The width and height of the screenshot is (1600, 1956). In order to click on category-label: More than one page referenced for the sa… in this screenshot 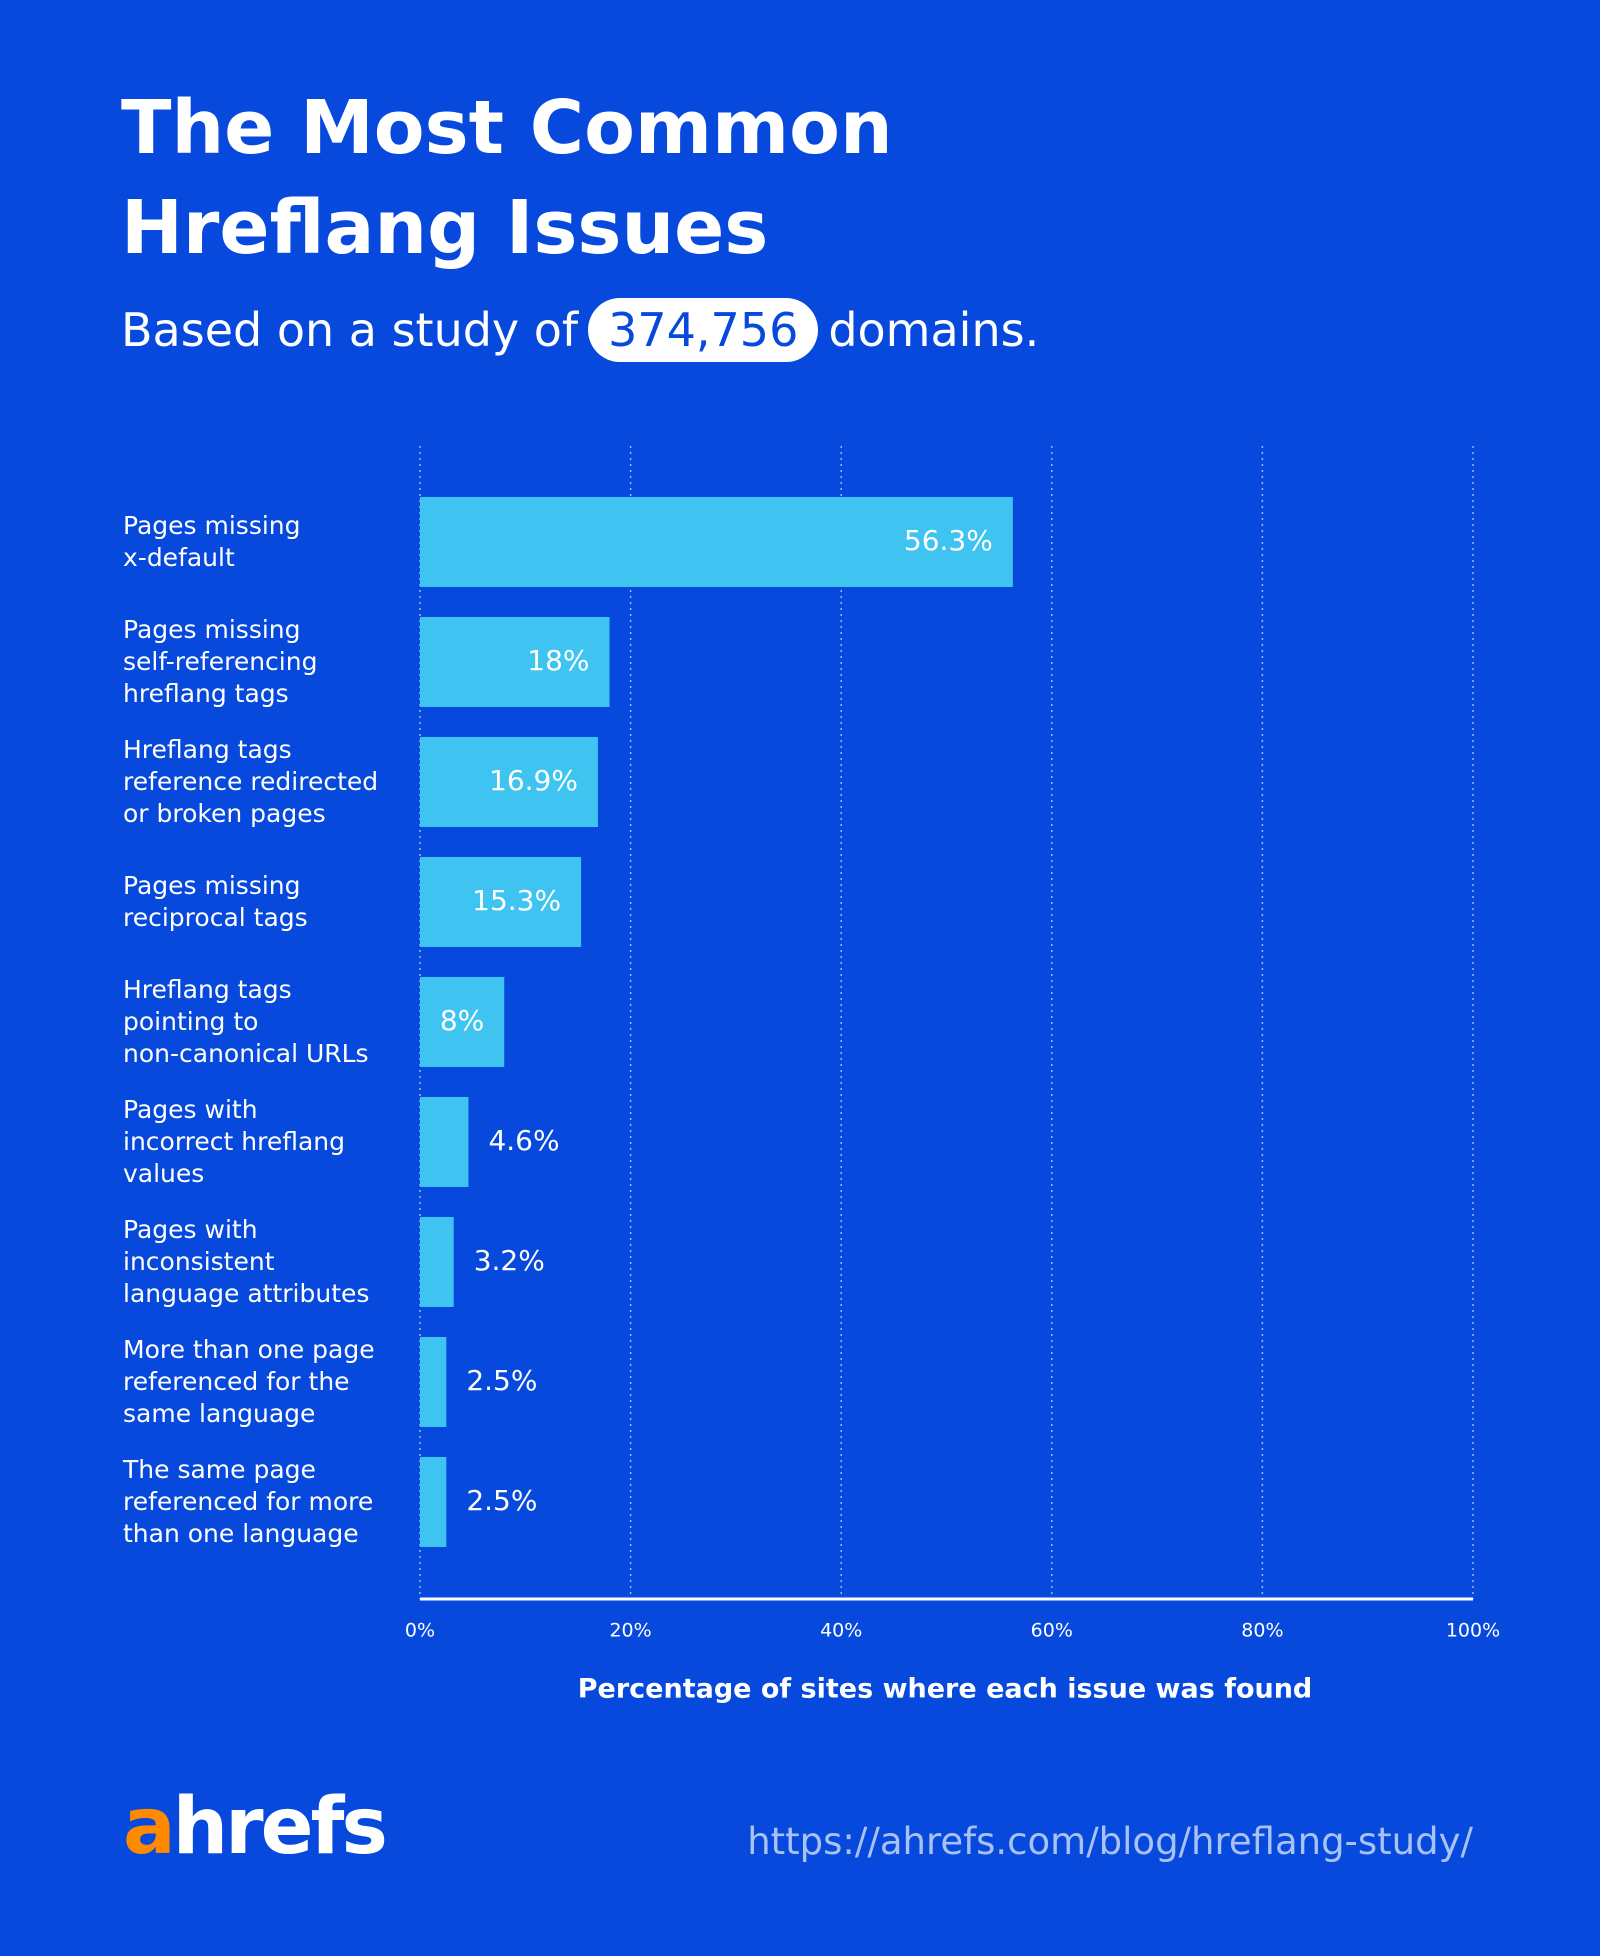, I will do `click(249, 1381)`.